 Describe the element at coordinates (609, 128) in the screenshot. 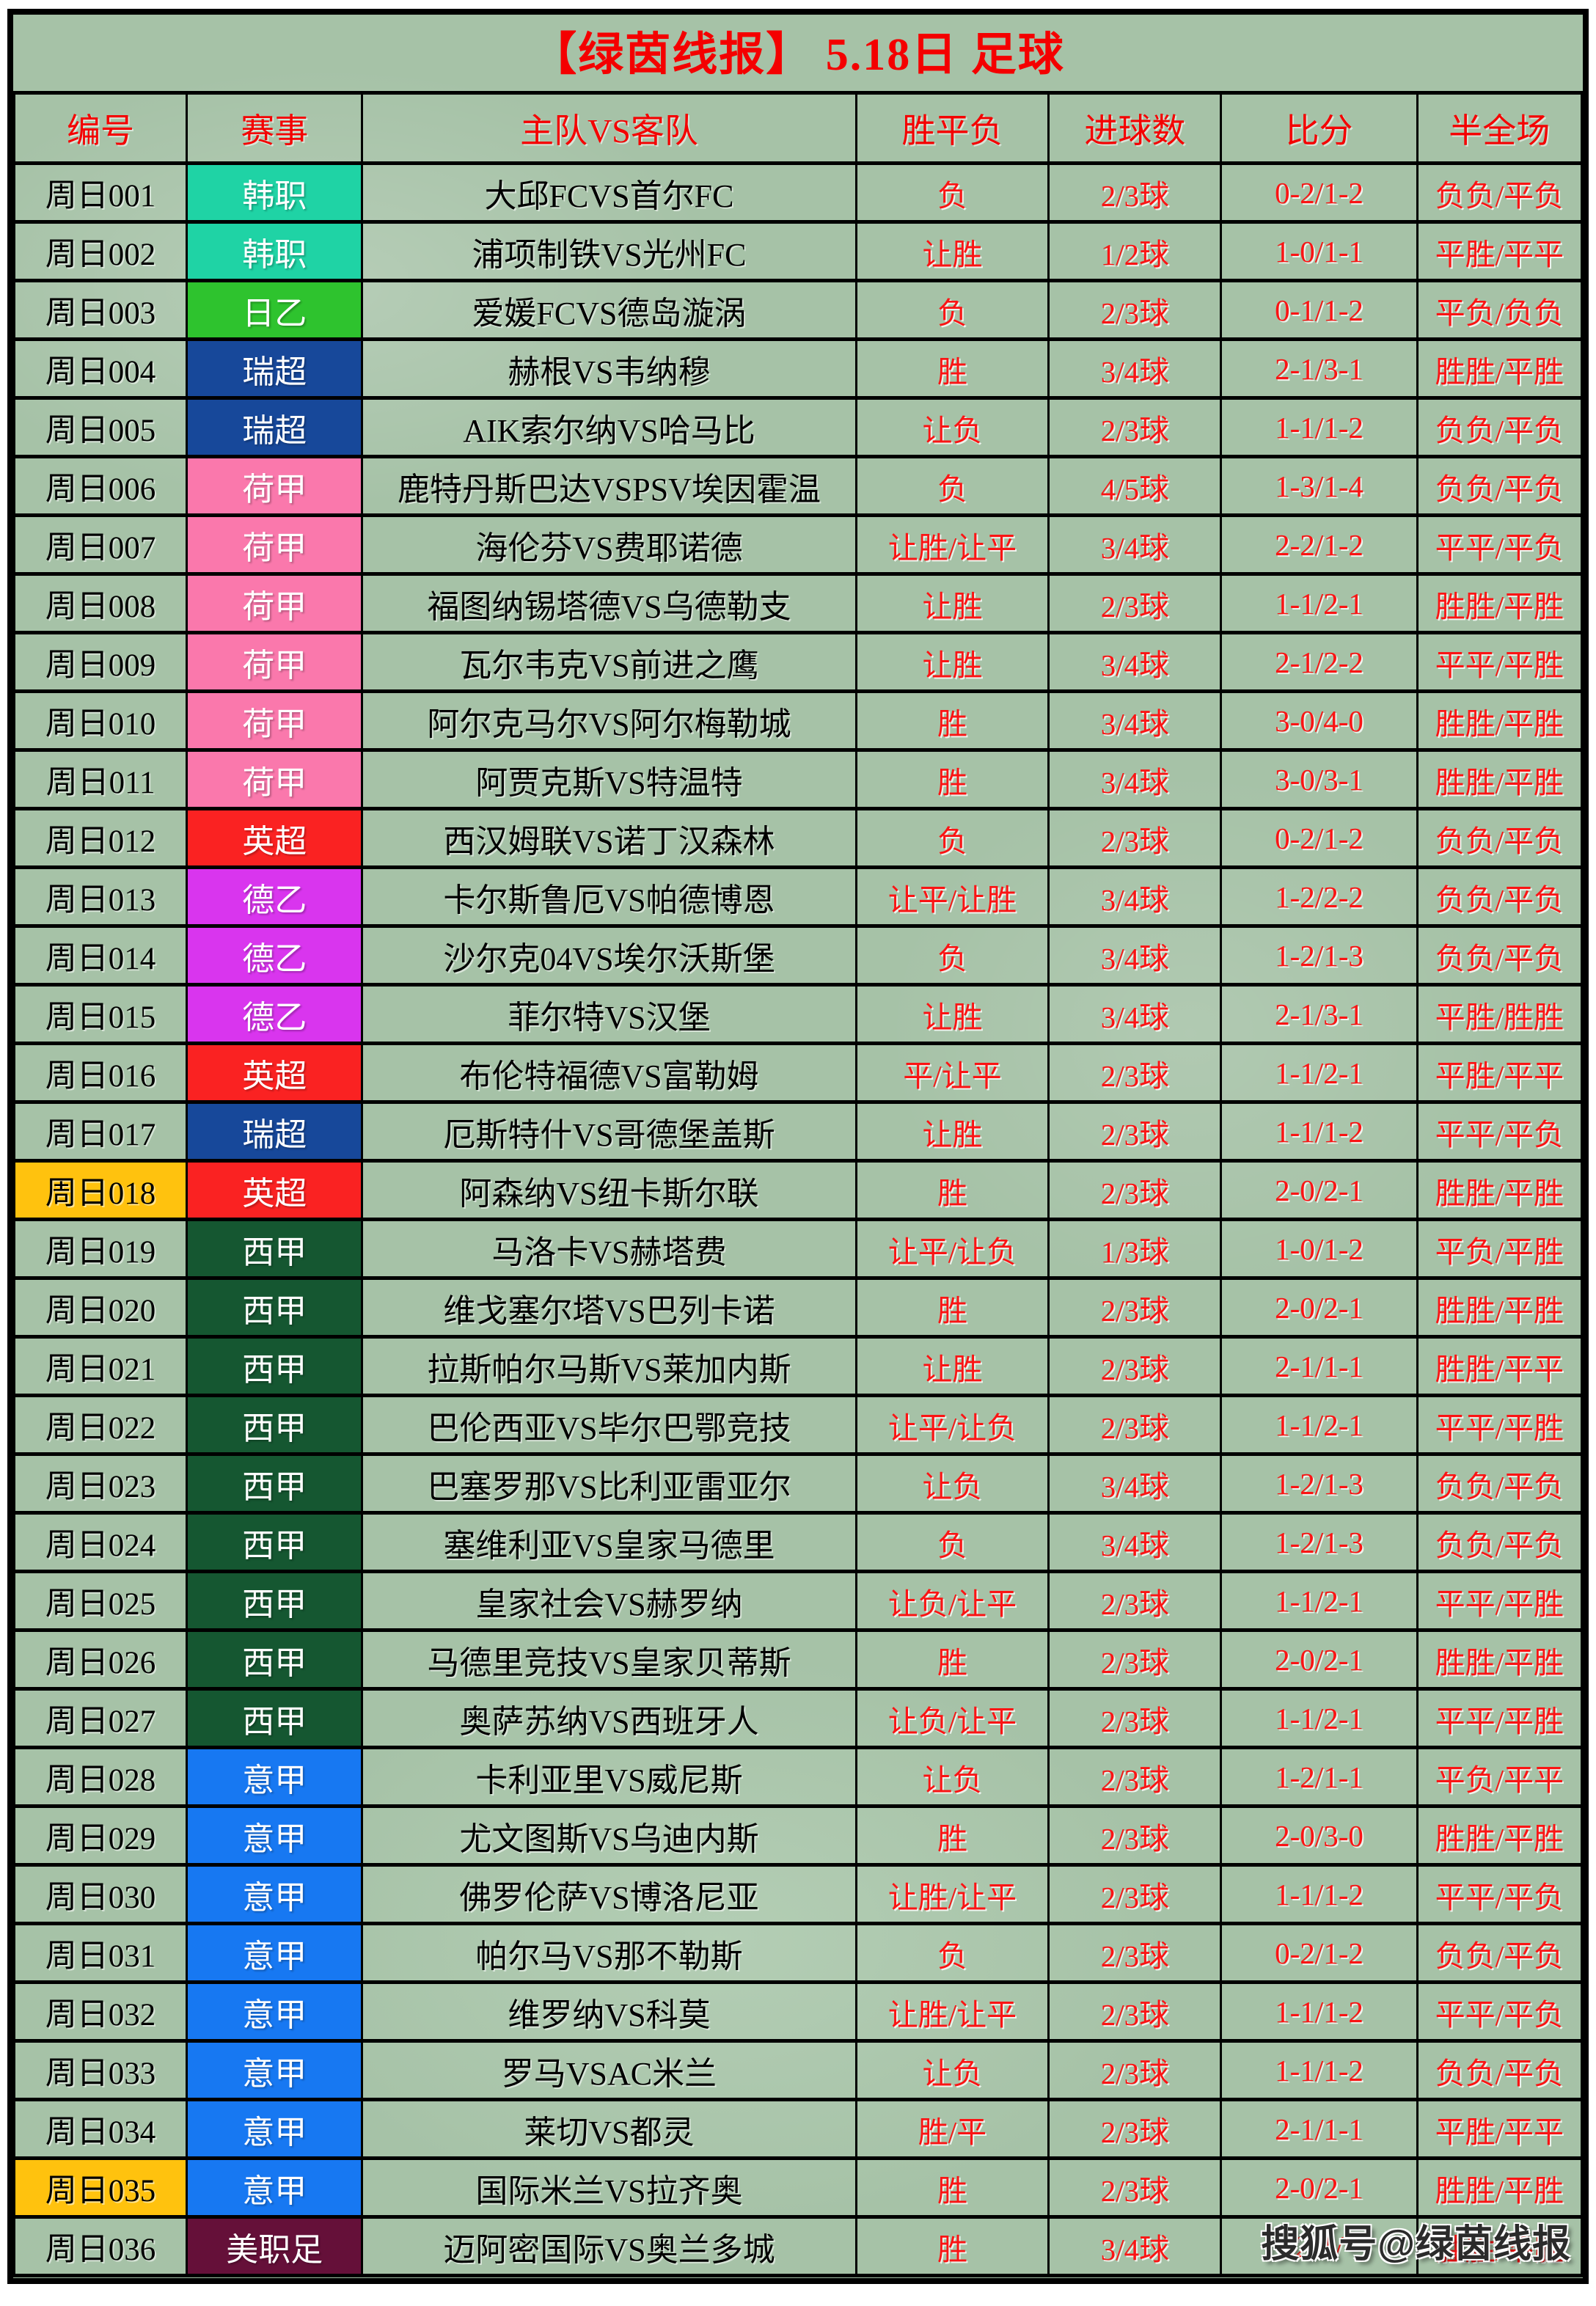

I see `col-header-teams: 主队VS客队` at that location.